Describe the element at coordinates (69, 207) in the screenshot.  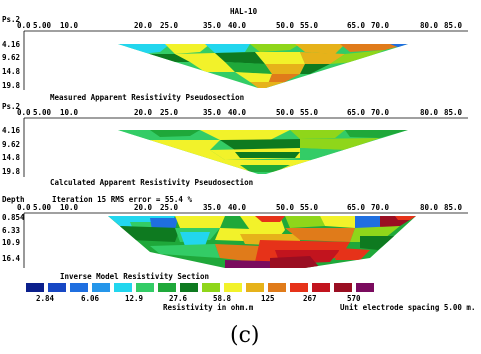
I see `inverse-x-tick: 10.0` at that location.